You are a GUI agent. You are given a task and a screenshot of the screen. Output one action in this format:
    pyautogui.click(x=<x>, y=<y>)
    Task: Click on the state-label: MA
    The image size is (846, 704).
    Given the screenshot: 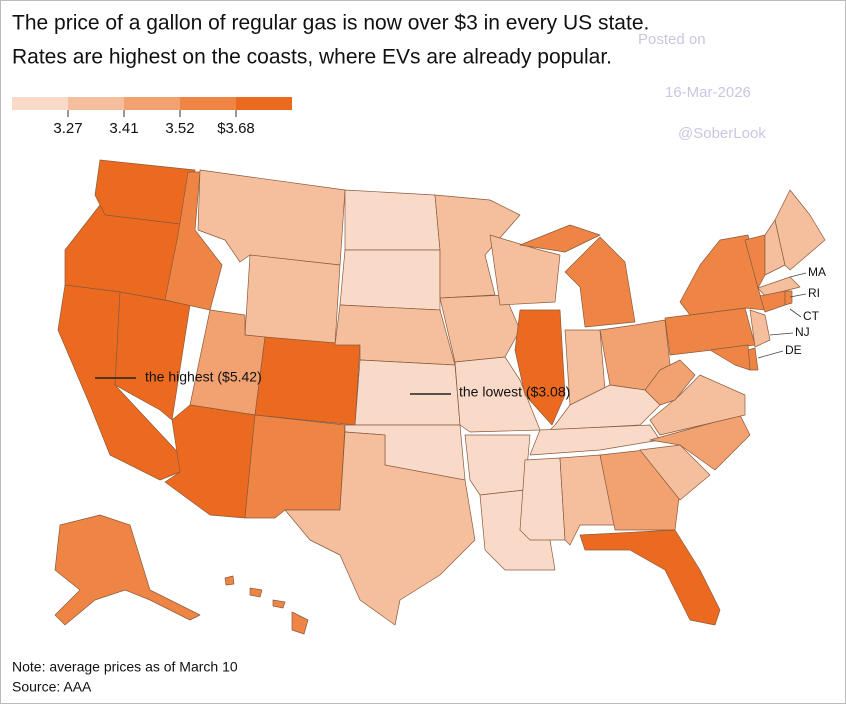 What is the action you would take?
    pyautogui.click(x=817, y=272)
    